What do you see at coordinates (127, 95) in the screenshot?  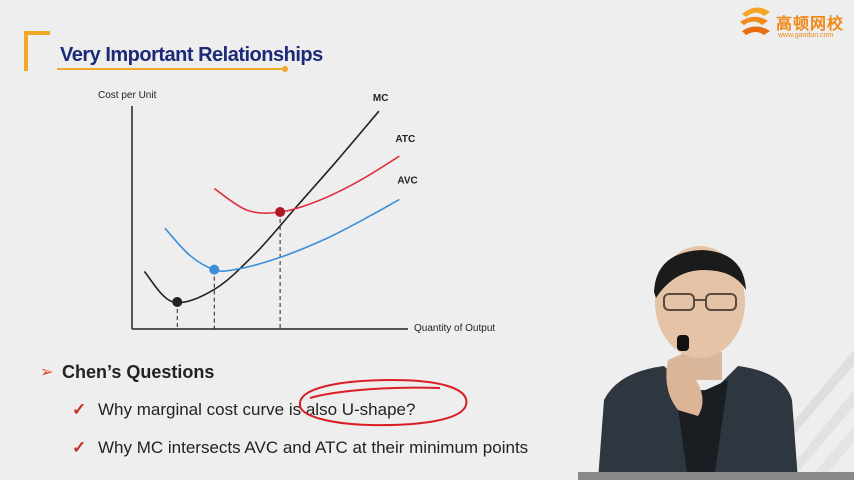 I see `y-axis-label: Cost per Unit` at bounding box center [127, 95].